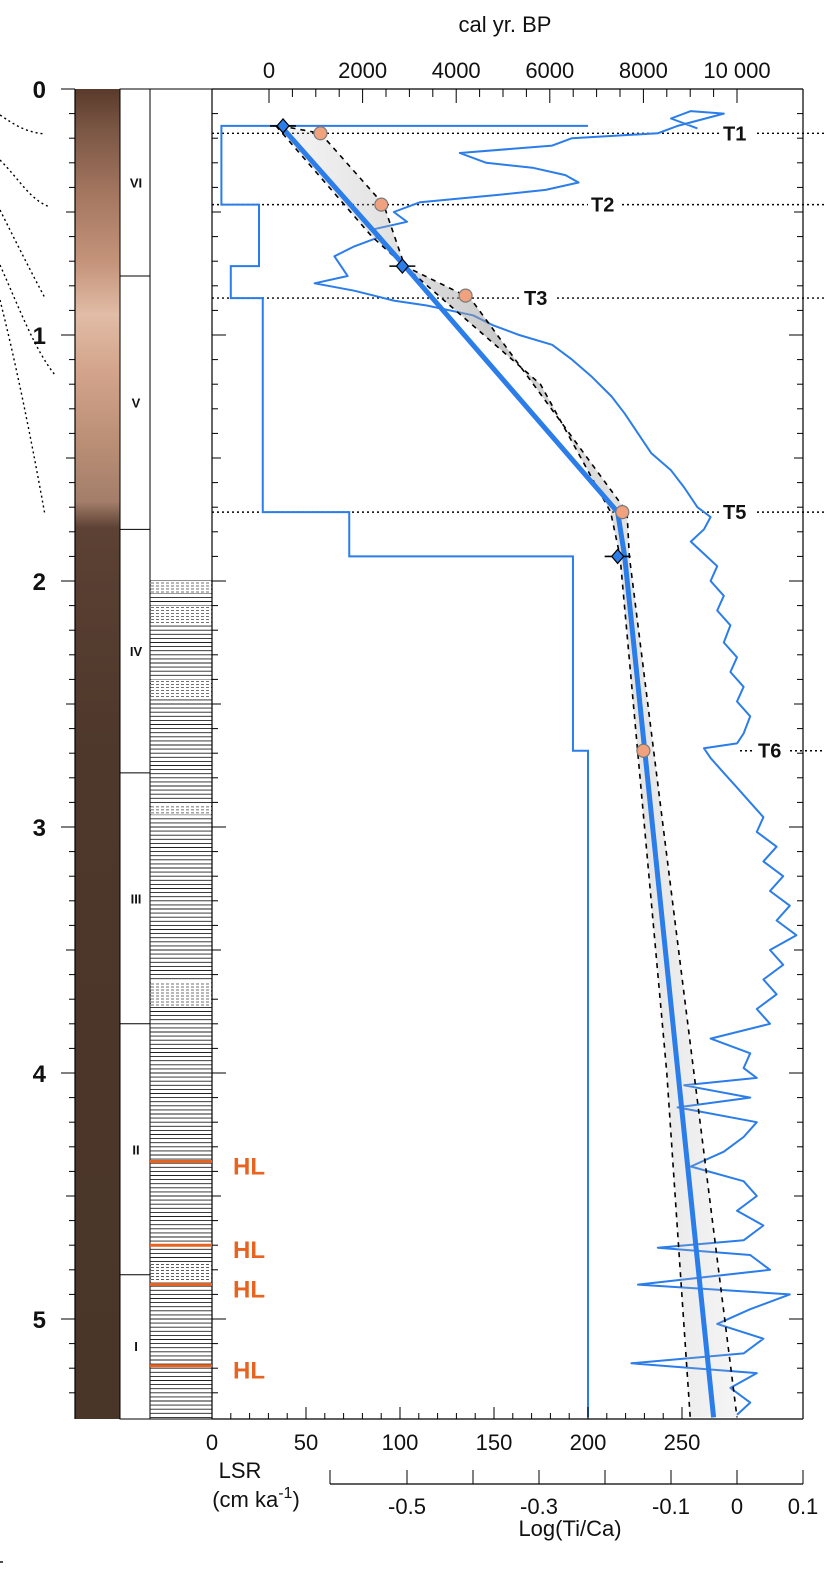 This screenshot has height=1595, width=839. What do you see at coordinates (39, 90) in the screenshot?
I see `depth-tick-label: 0` at bounding box center [39, 90].